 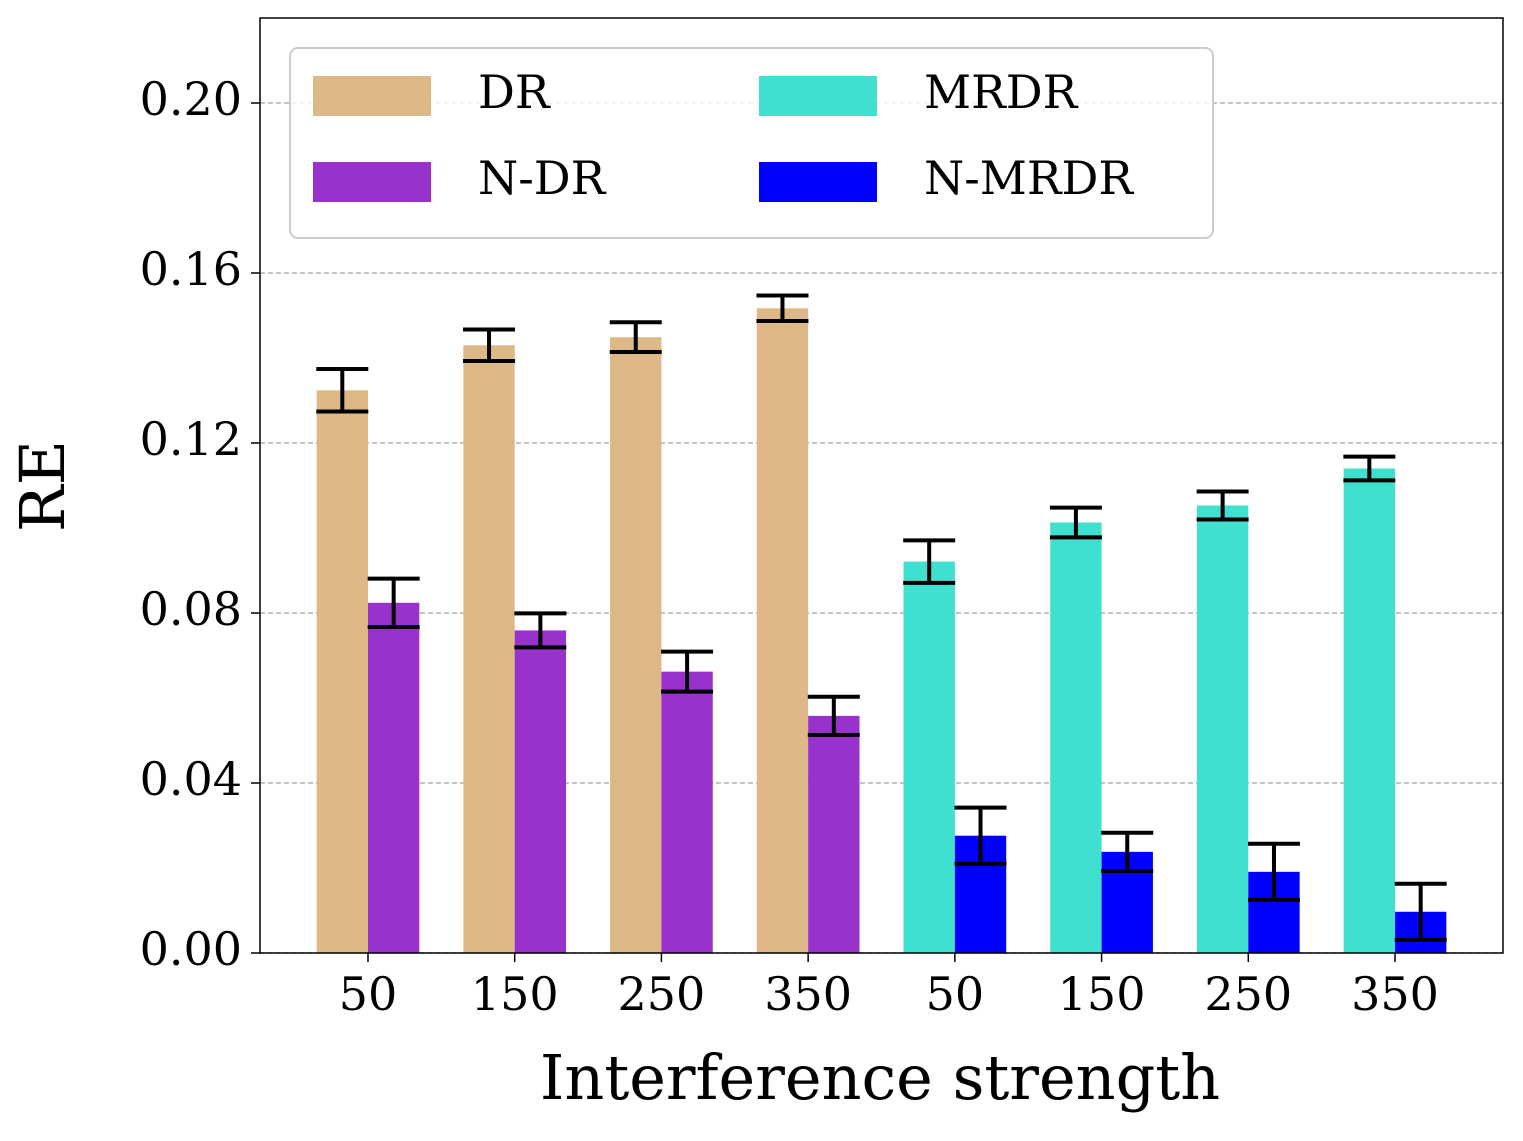 What do you see at coordinates (42, 486) in the screenshot?
I see `y-axis-label: RE` at bounding box center [42, 486].